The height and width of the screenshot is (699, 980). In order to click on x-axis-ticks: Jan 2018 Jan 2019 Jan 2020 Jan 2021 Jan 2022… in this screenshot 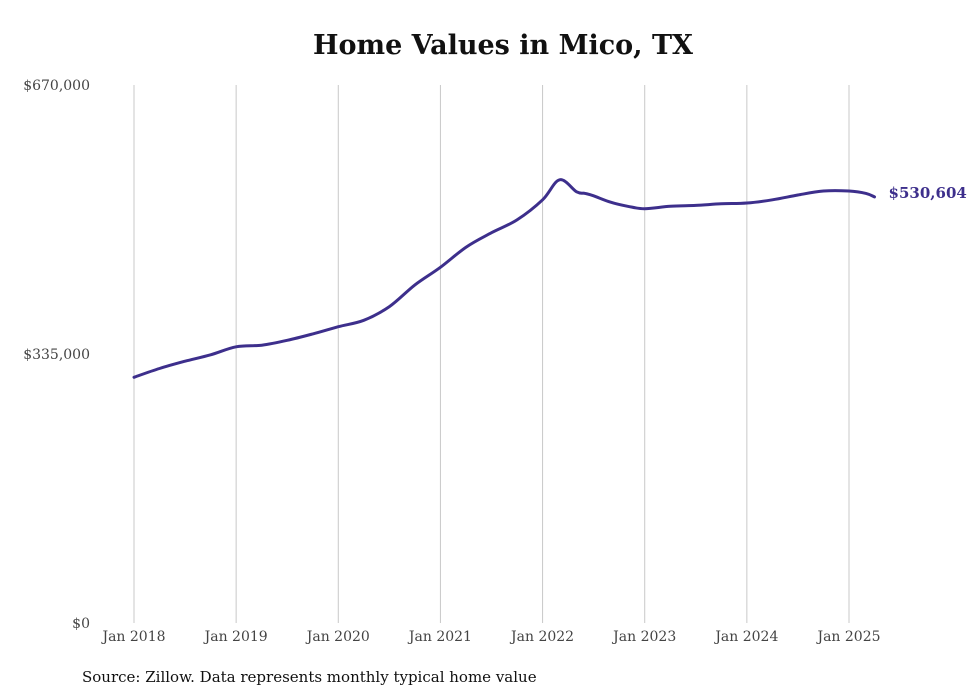, I will do `click(490, 637)`.